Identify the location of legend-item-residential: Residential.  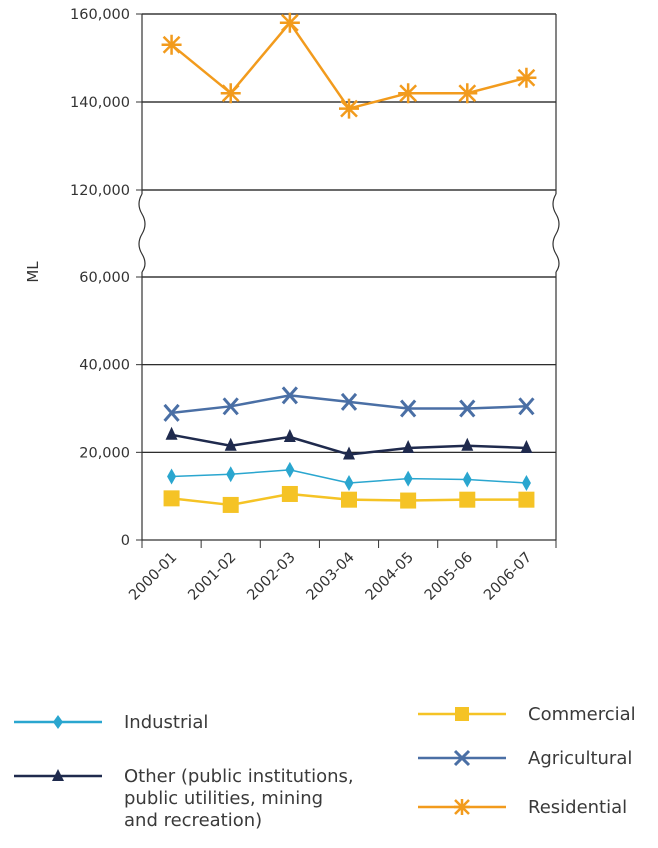
(522, 808).